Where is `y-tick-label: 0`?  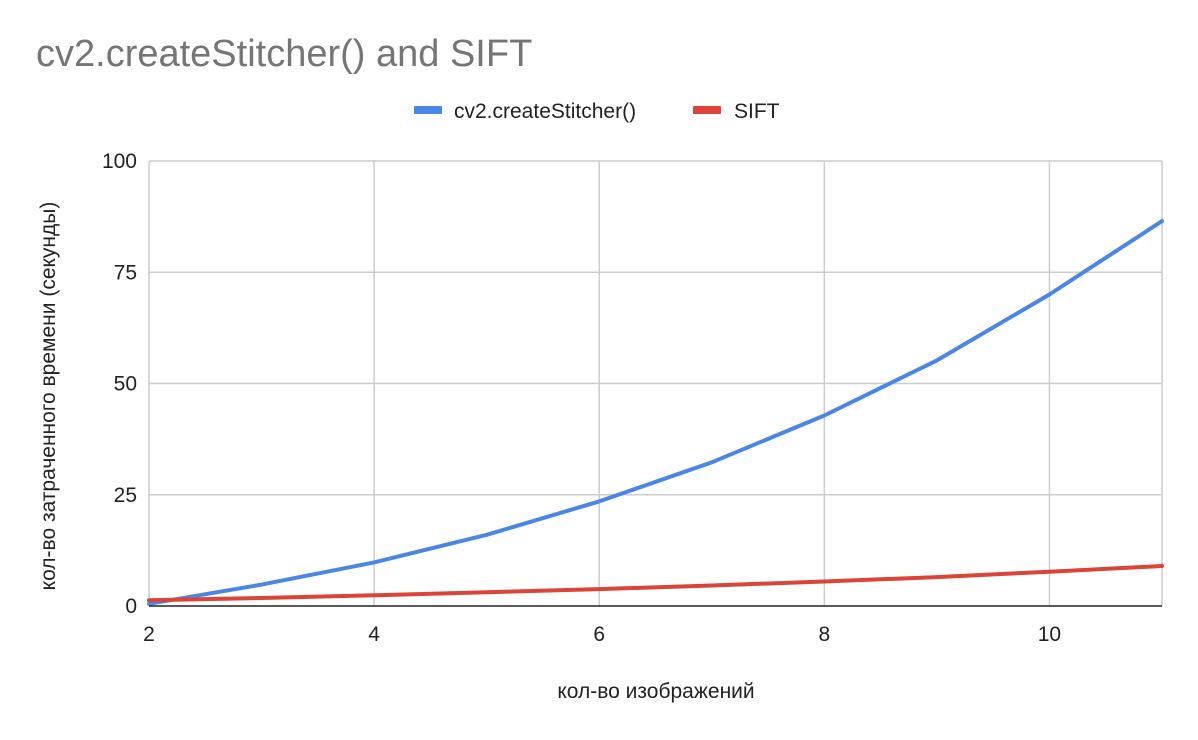
y-tick-label: 0 is located at coordinates (131, 606).